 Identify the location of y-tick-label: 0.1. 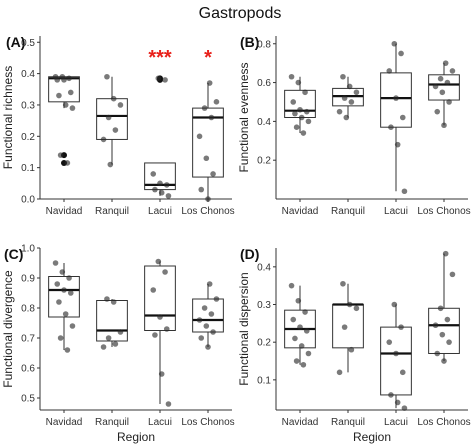
(28, 168).